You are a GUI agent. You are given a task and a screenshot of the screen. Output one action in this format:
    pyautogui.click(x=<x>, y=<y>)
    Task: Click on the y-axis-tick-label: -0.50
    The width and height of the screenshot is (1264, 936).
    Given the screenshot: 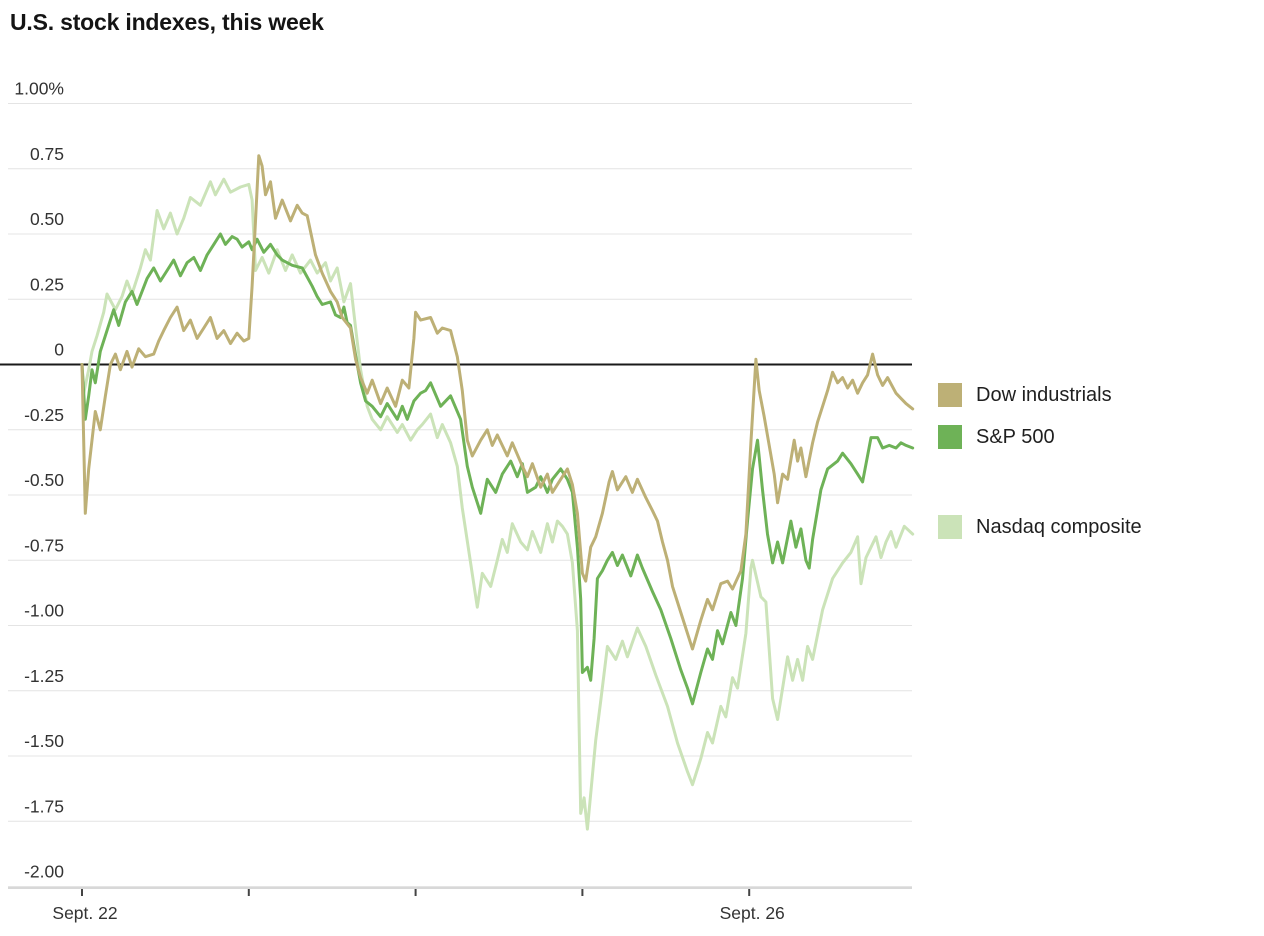 What is the action you would take?
    pyautogui.click(x=44, y=480)
    